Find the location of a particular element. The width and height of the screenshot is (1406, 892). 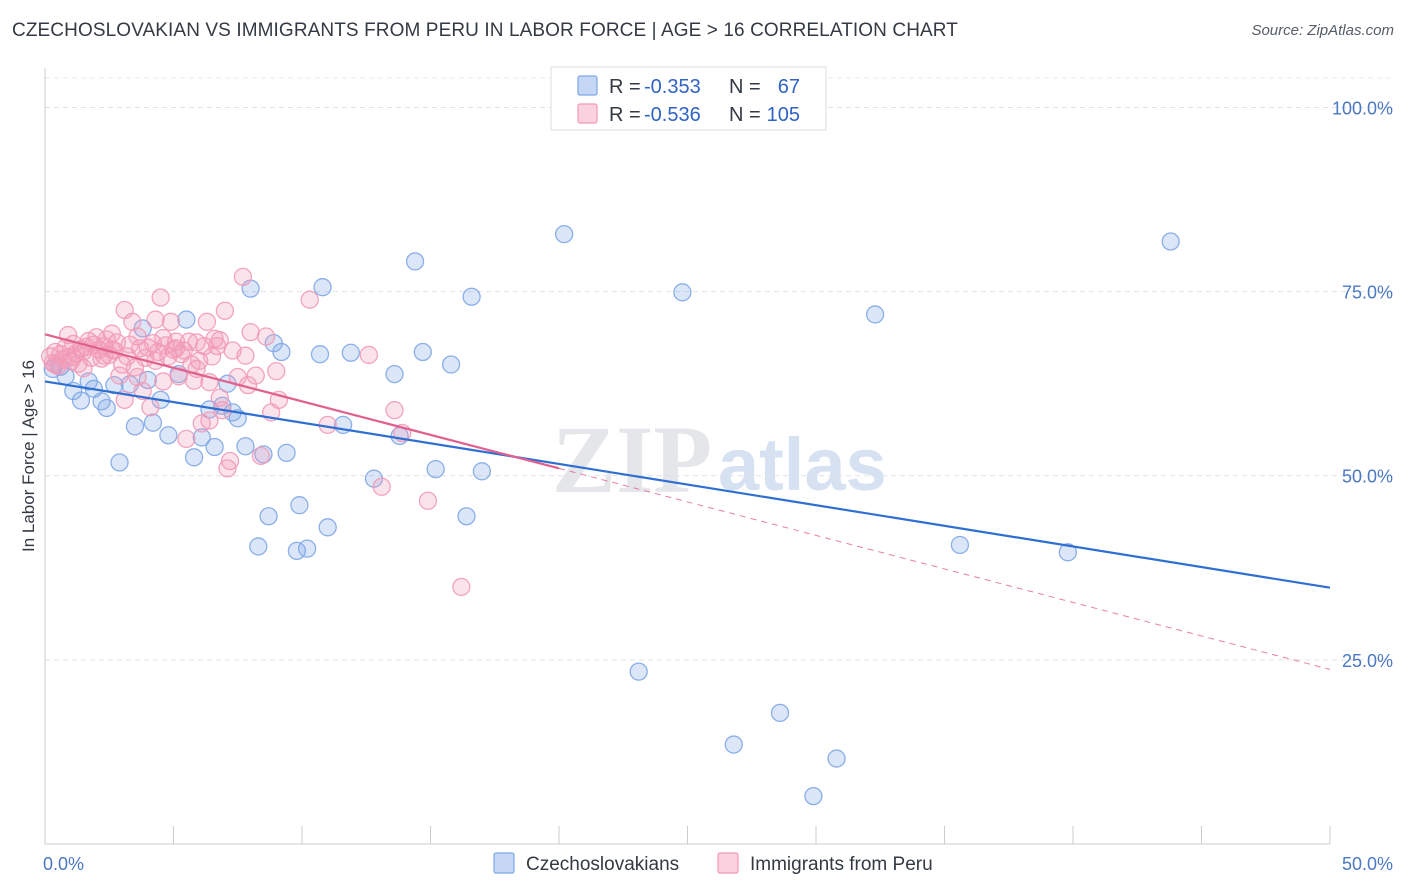

y-tick-label-1: 75.0% is located at coordinates (1367, 293).